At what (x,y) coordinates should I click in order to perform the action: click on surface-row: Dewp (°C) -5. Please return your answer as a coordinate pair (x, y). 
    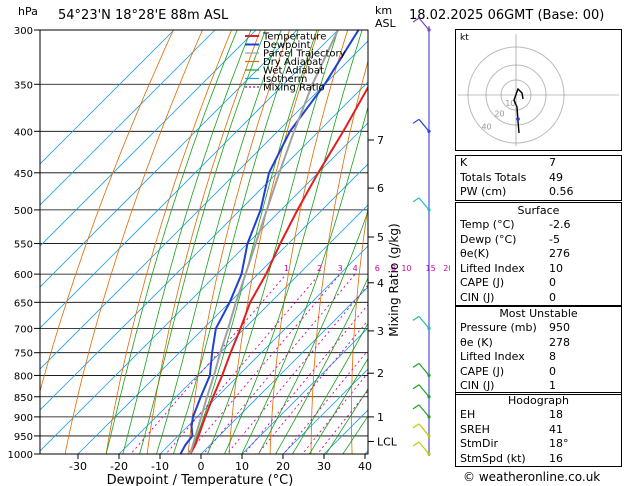
    Looking at the image, I should click on (538, 240).